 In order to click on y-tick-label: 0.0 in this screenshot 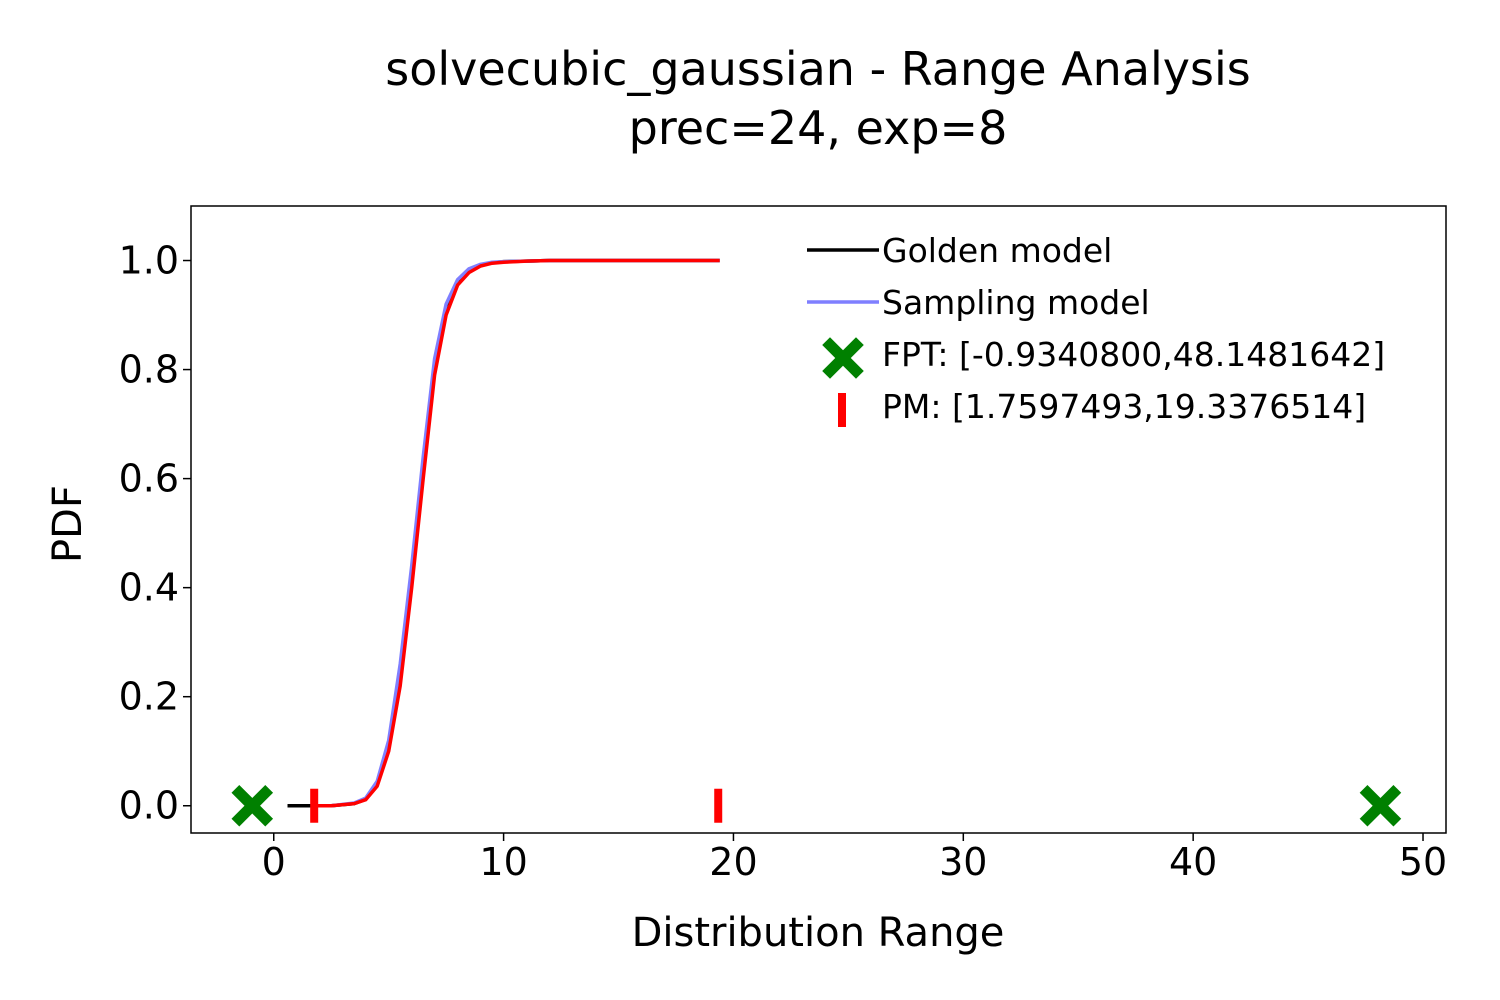, I will do `click(149, 806)`.